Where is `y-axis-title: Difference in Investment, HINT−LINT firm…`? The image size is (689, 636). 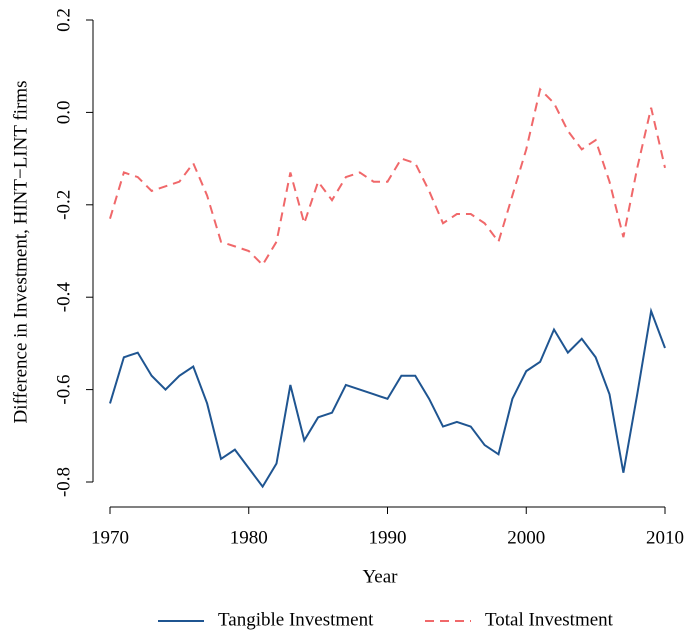 y-axis-title: Difference in Investment, HINT−LINT firm… is located at coordinates (20, 252).